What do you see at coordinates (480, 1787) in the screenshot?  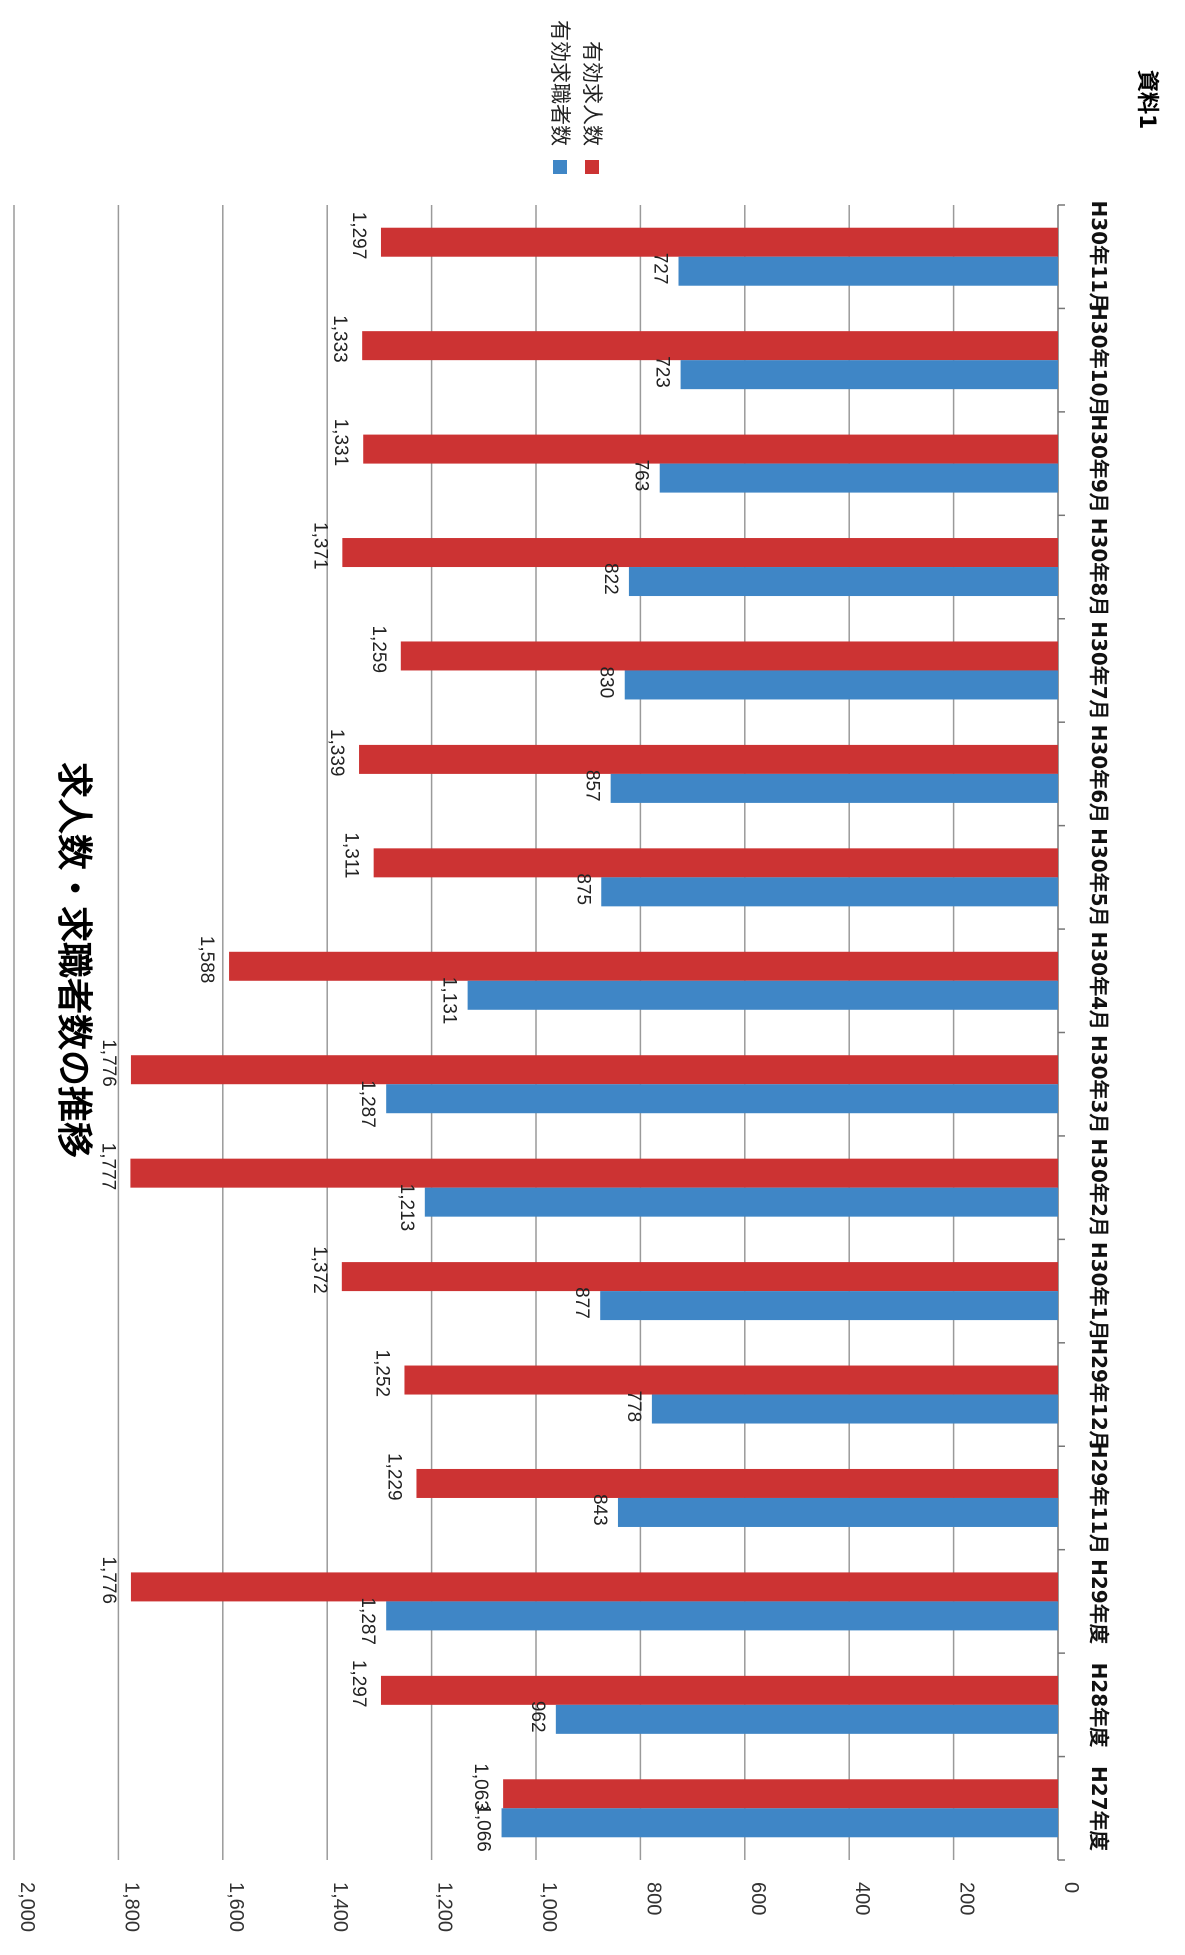 I see `data-label-job-openings: 1,063` at bounding box center [480, 1787].